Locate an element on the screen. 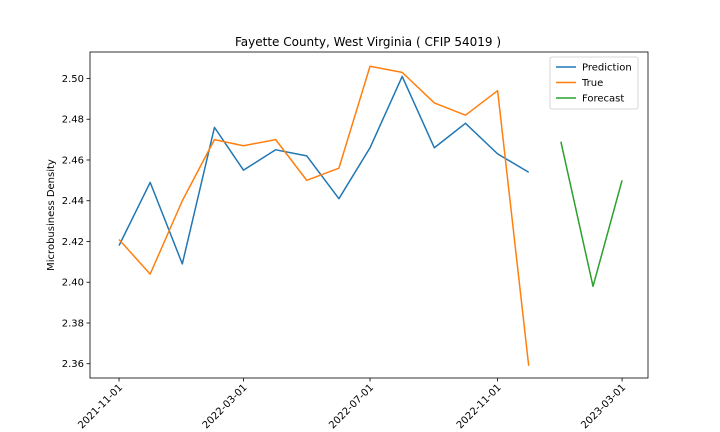 This screenshot has height=432, width=720. x-tick-label: 2022-11-01 is located at coordinates (479, 406).